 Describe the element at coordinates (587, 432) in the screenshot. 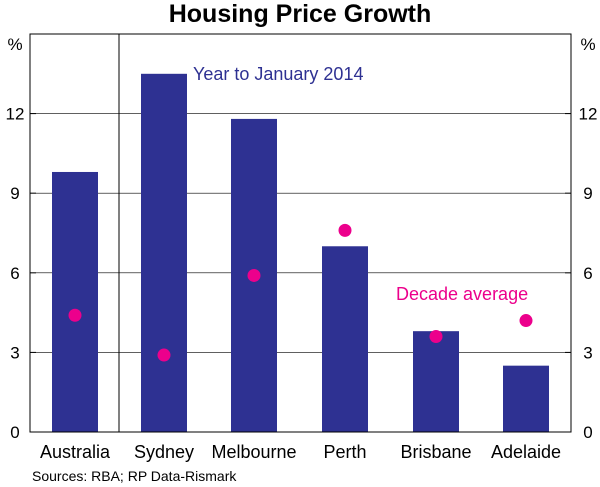

I see `y-tick-label-right: 0` at that location.